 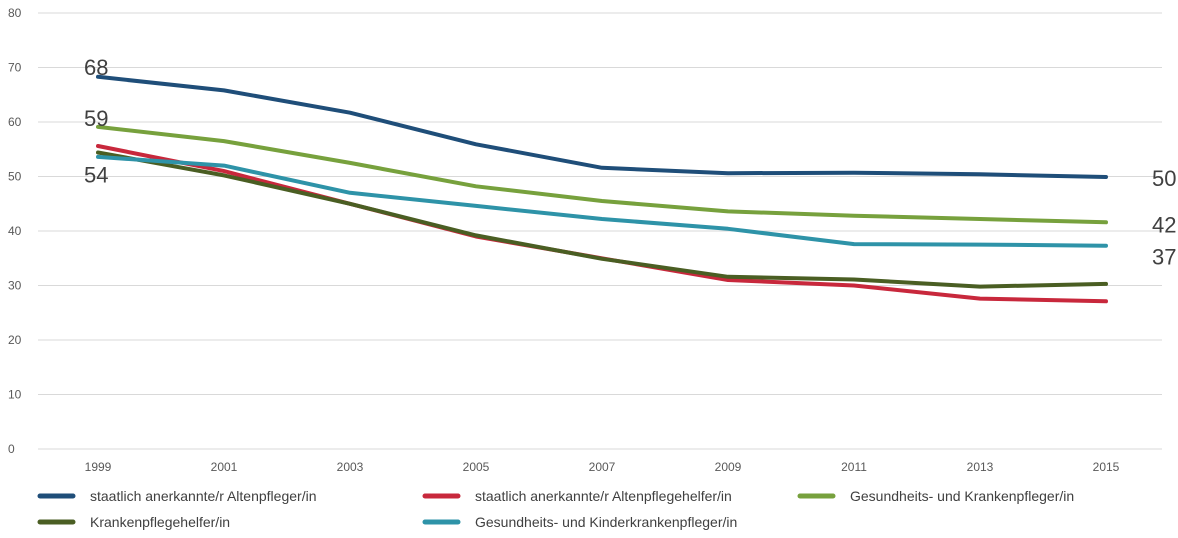 What do you see at coordinates (1164, 257) in the screenshot?
I see `data-label: 37` at bounding box center [1164, 257].